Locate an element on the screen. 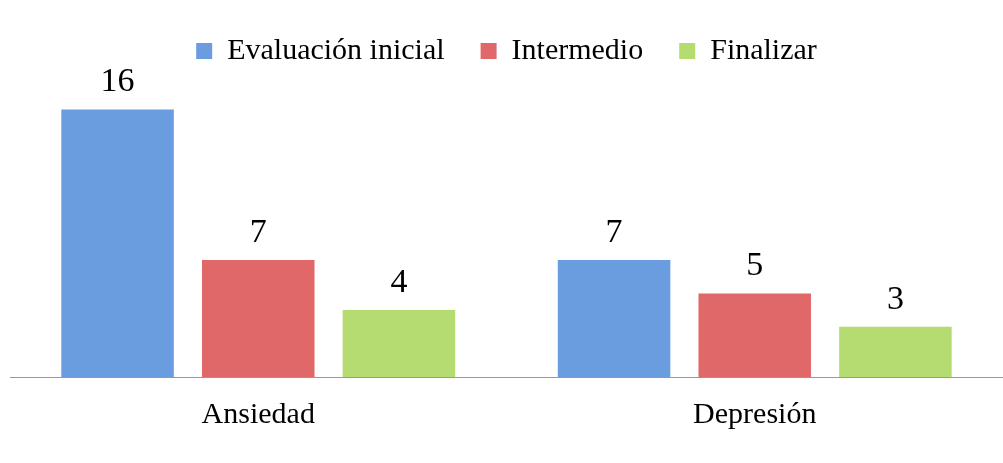 Image resolution: width=1003 pixels, height=463 pixels. x-tick-label: Ansiedad is located at coordinates (258, 412).